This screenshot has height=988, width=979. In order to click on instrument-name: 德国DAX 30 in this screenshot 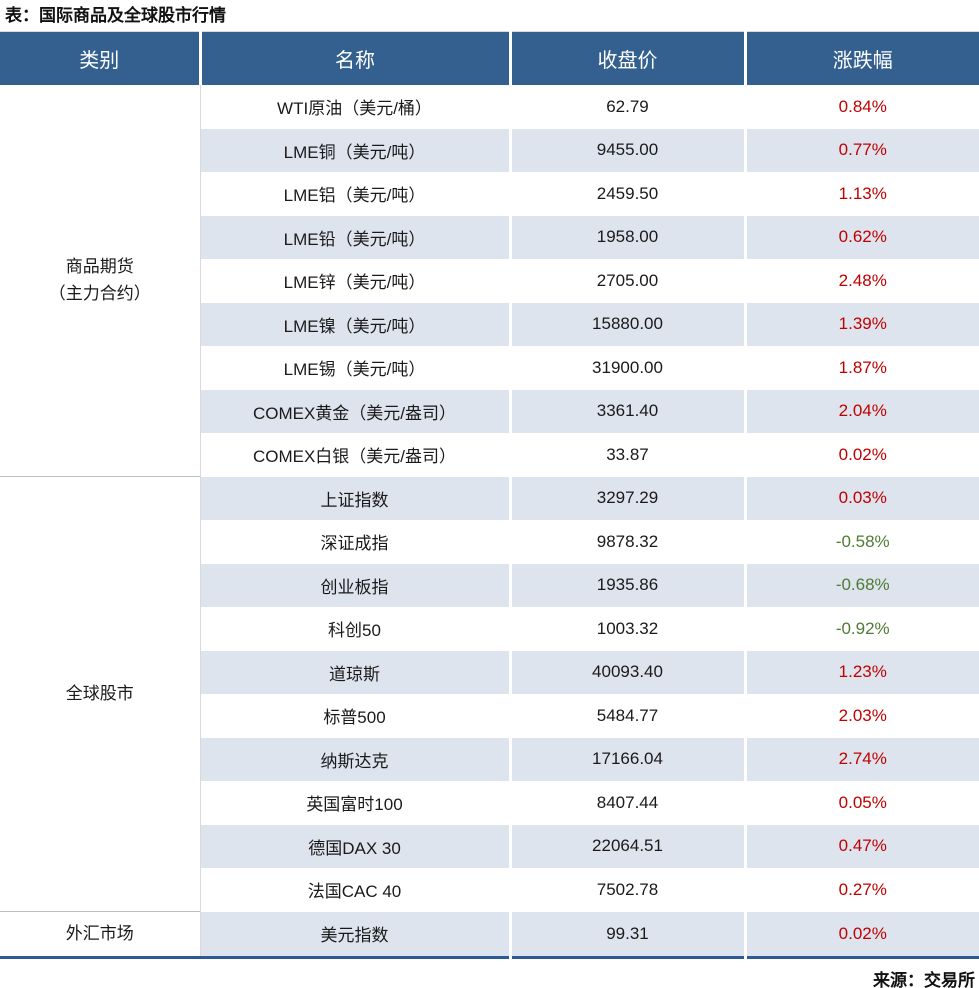, I will do `click(355, 846)`.